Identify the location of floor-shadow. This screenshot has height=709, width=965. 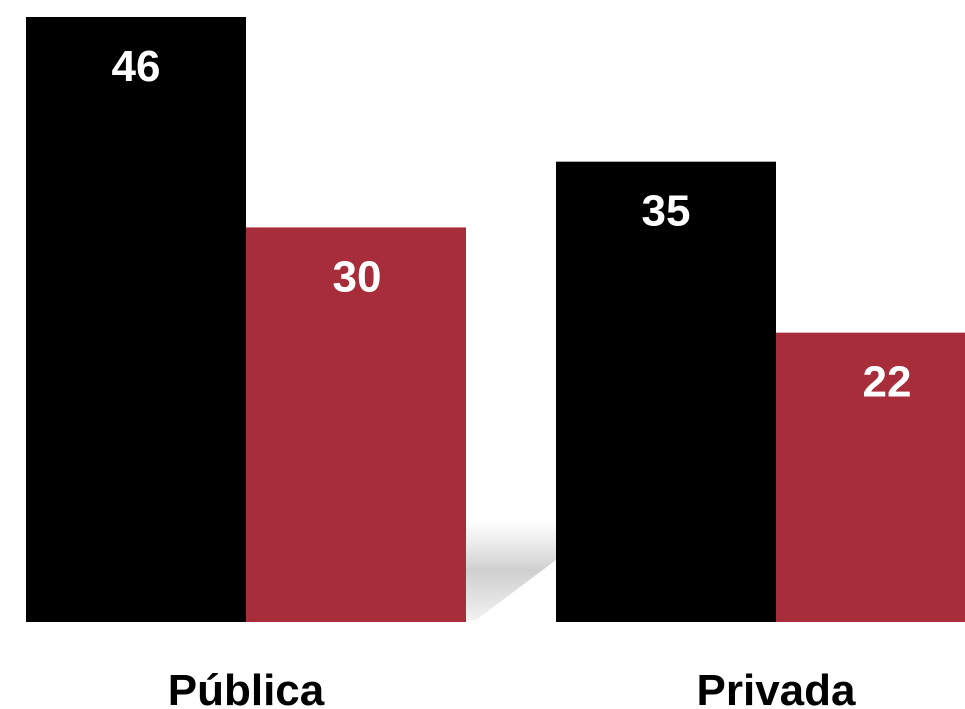
(511, 570).